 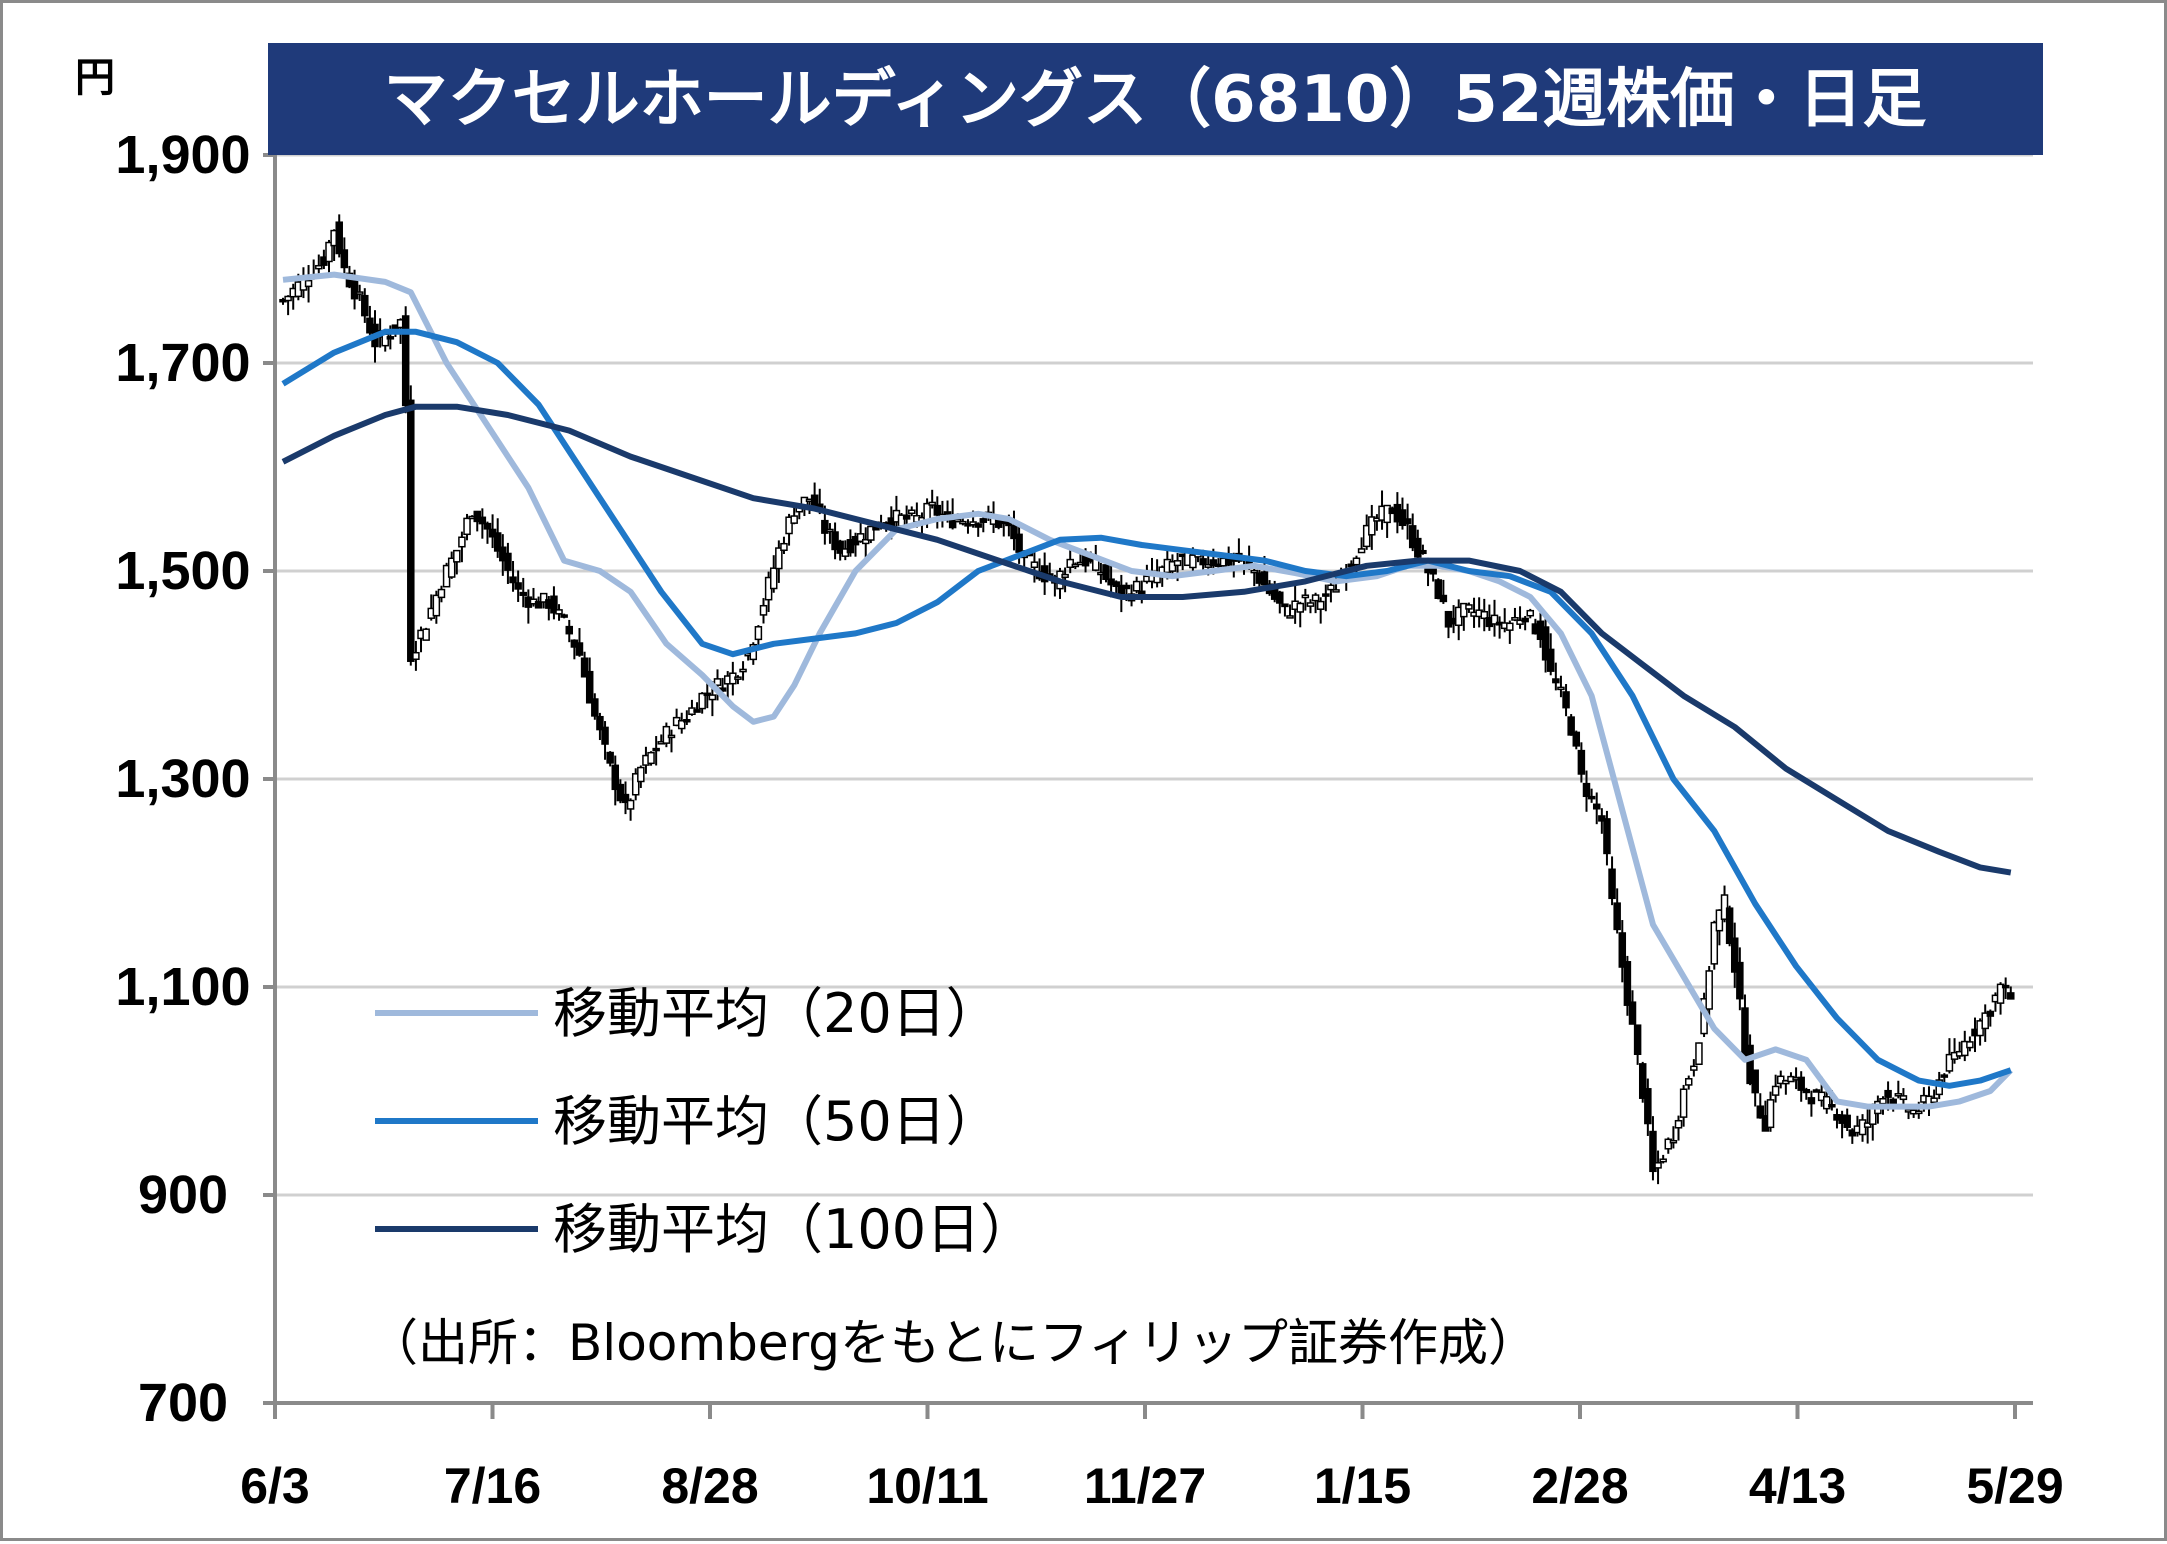 What do you see at coordinates (183, 1403) in the screenshot?
I see `y-tick-label: 700` at bounding box center [183, 1403].